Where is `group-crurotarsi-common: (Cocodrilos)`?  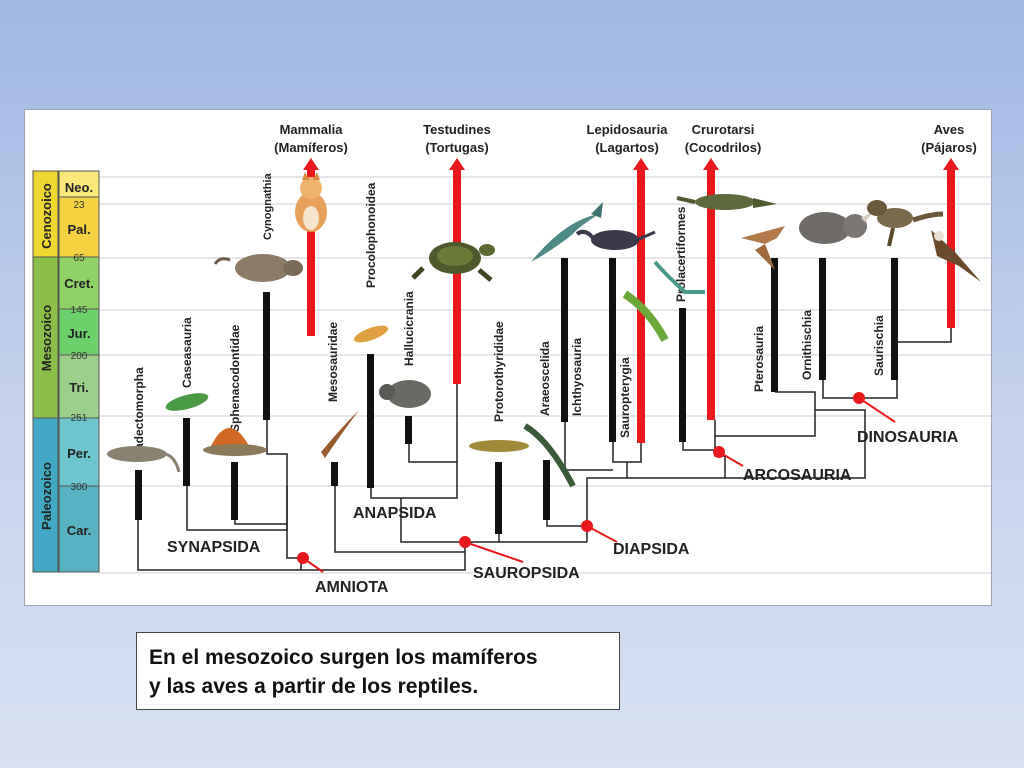
group-crurotarsi-common: (Cocodrilos) is located at coordinates (723, 147).